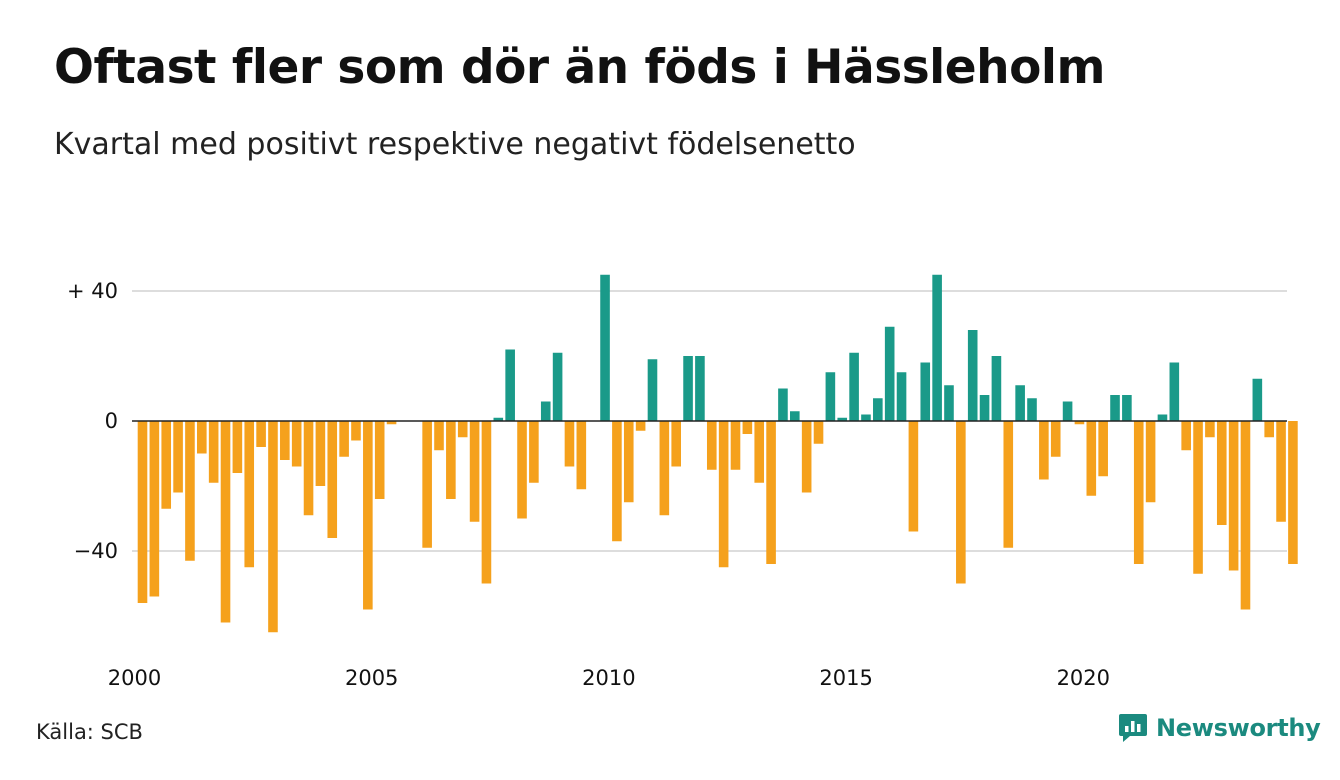  Describe the element at coordinates (1083, 678) in the screenshot. I see `x-tick-label: 2020` at that location.